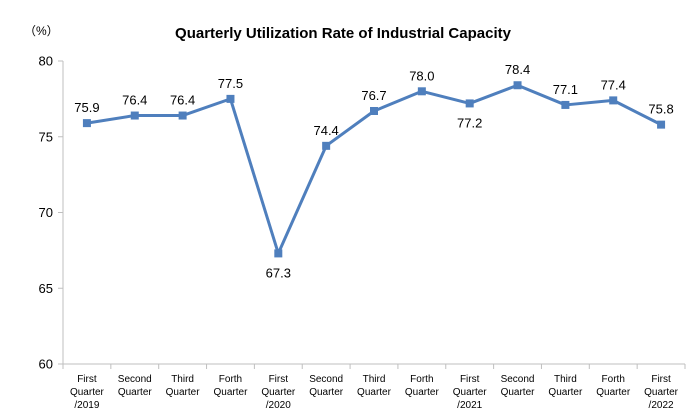 The width and height of the screenshot is (697, 416). Describe the element at coordinates (469, 122) in the screenshot. I see `data-label: 77.2` at that location.